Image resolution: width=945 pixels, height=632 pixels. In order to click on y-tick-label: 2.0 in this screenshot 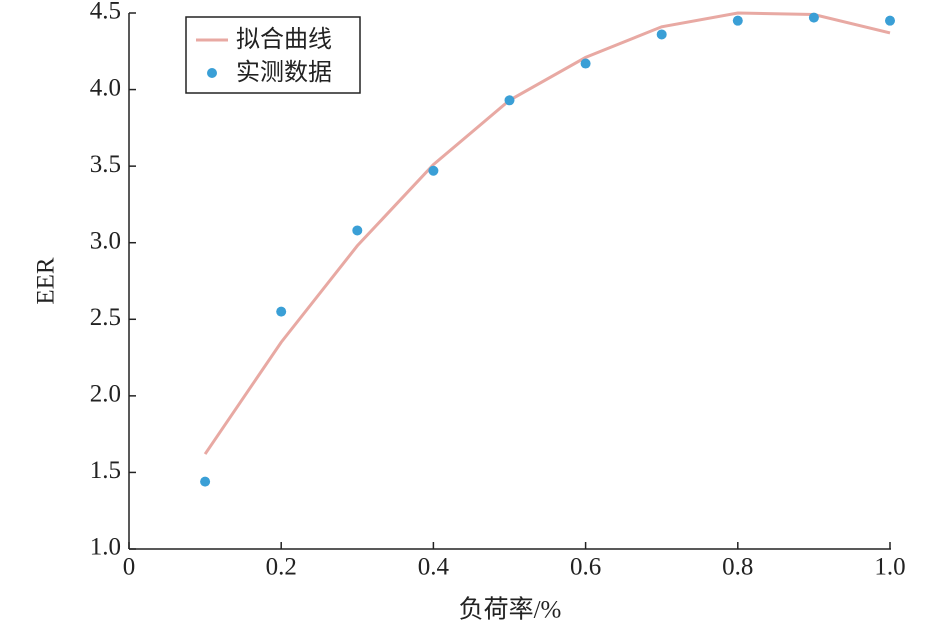, I will do `click(105, 394)`.